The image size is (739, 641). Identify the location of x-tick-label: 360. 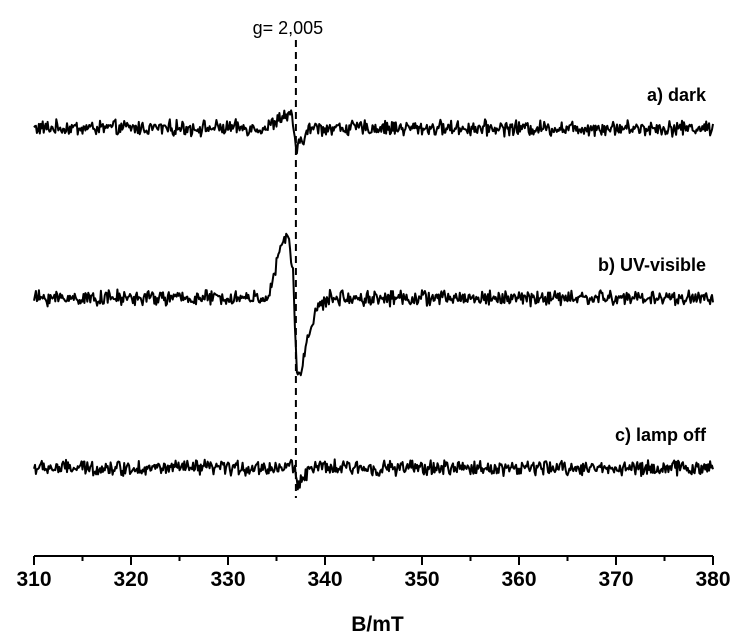
(518, 579).